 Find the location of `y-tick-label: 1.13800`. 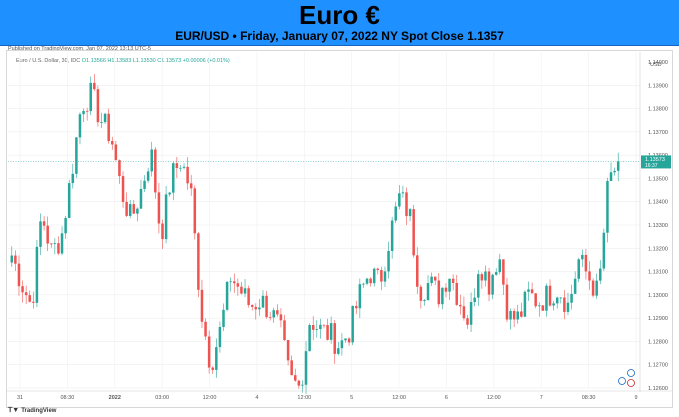

y-tick-label: 1.13800 is located at coordinates (658, 110).